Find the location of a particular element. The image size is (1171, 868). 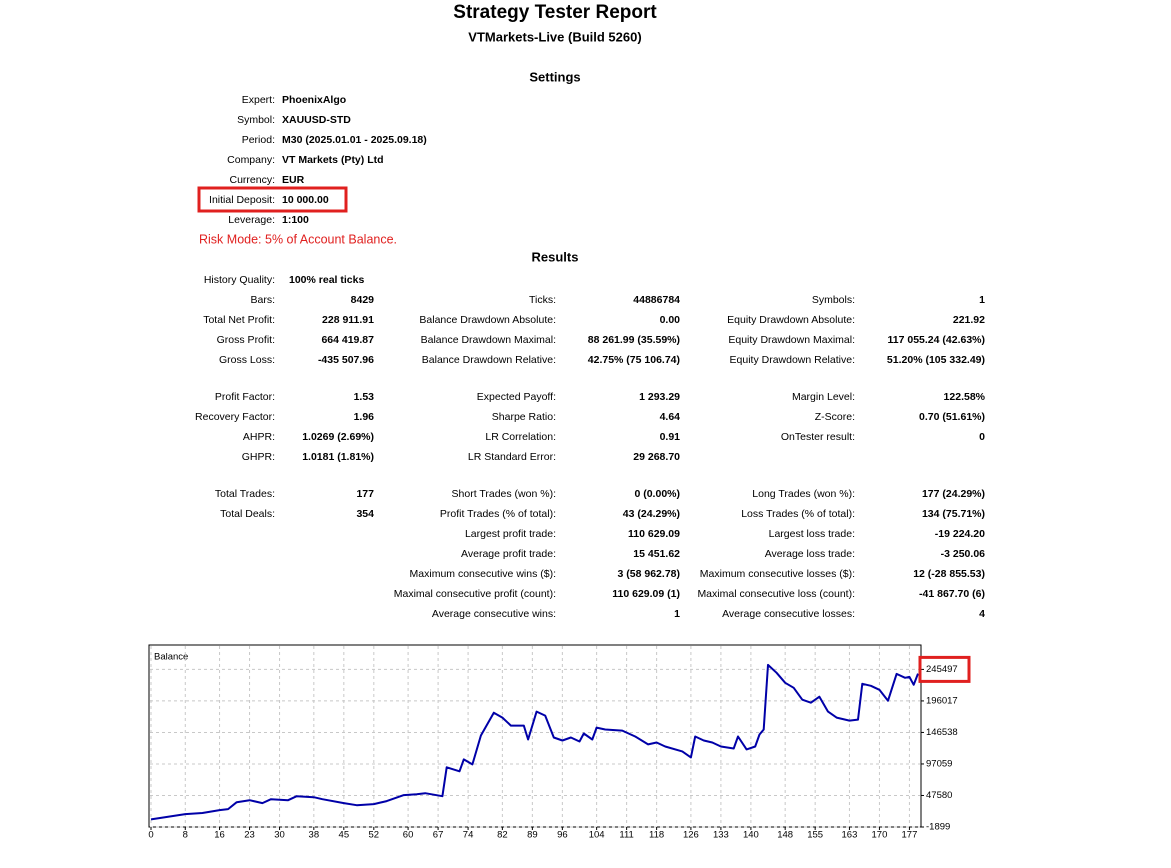

result-value: -19 224.20 is located at coordinates (960, 534).